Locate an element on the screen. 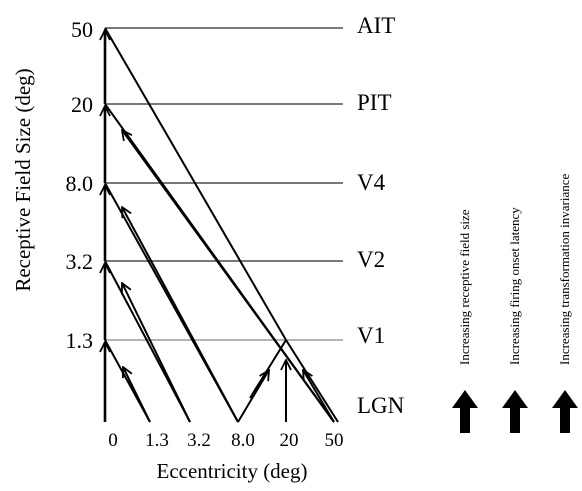  trend-label-firing-onset-latency: Increasing firing onset latency is located at coordinates (514, 286).